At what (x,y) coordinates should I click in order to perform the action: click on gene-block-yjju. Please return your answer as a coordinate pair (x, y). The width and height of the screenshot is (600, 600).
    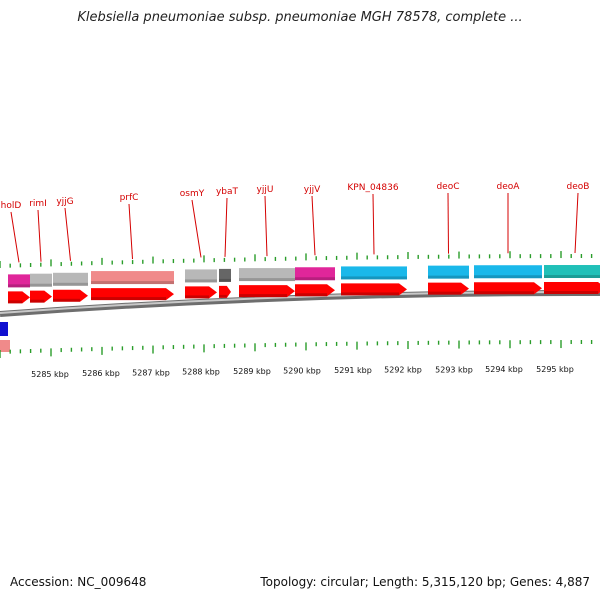
    Looking at the image, I should click on (267, 275).